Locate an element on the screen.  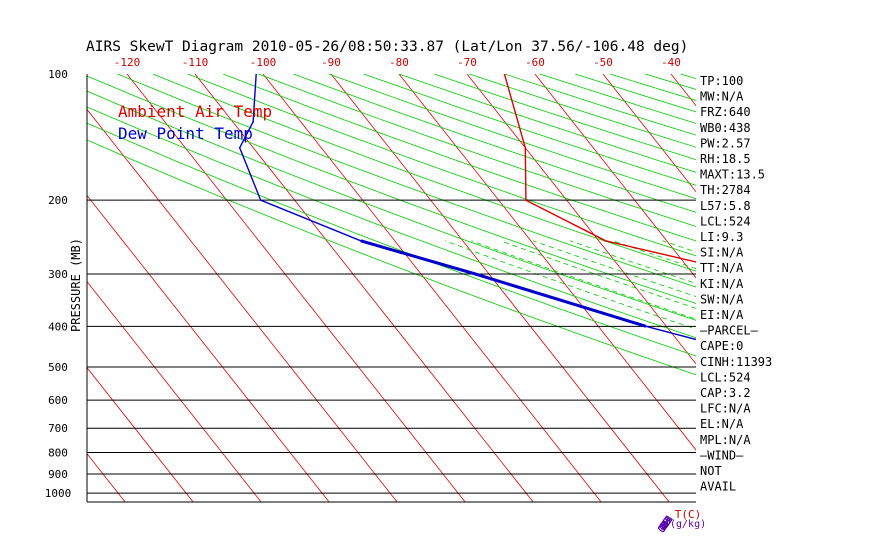
legend-dew-point: Dew Point Temp is located at coordinates (185, 133).